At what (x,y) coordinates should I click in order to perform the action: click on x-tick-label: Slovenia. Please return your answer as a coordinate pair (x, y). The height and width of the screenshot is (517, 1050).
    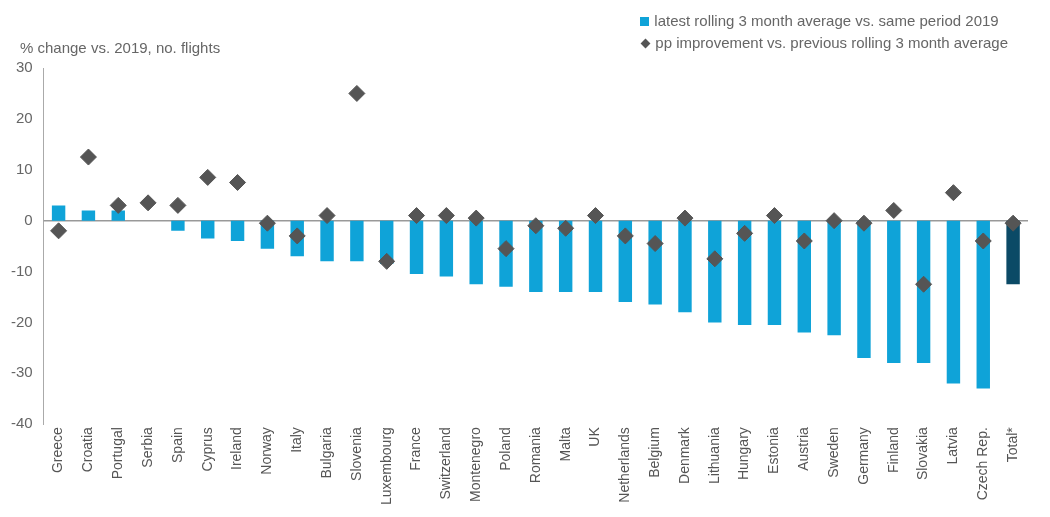
    Looking at the image, I should click on (355, 453).